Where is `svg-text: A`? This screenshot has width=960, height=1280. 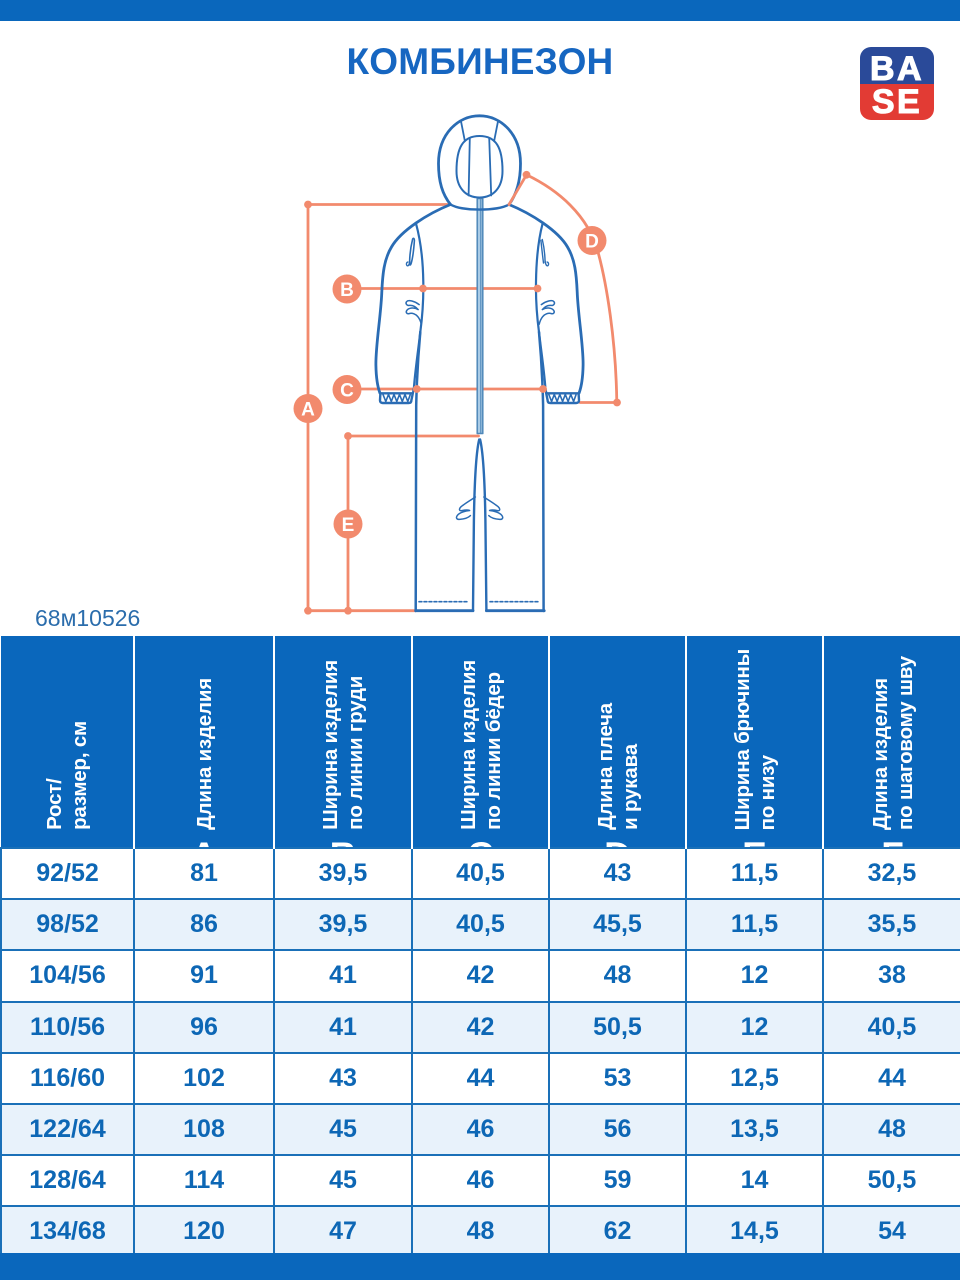 svg-text: A is located at coordinates (308, 410).